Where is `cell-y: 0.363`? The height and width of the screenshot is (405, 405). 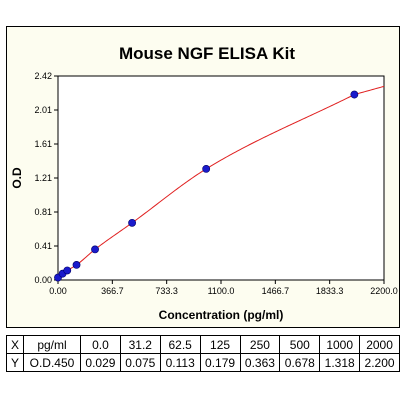
cell-y: 0.363 is located at coordinates (260, 362).